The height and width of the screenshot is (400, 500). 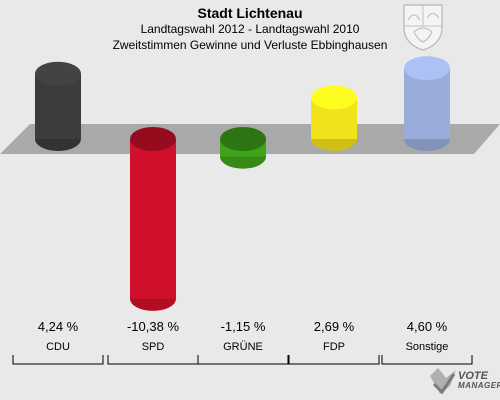 What do you see at coordinates (243, 148) in the screenshot?
I see `bar-grüne` at bounding box center [243, 148].